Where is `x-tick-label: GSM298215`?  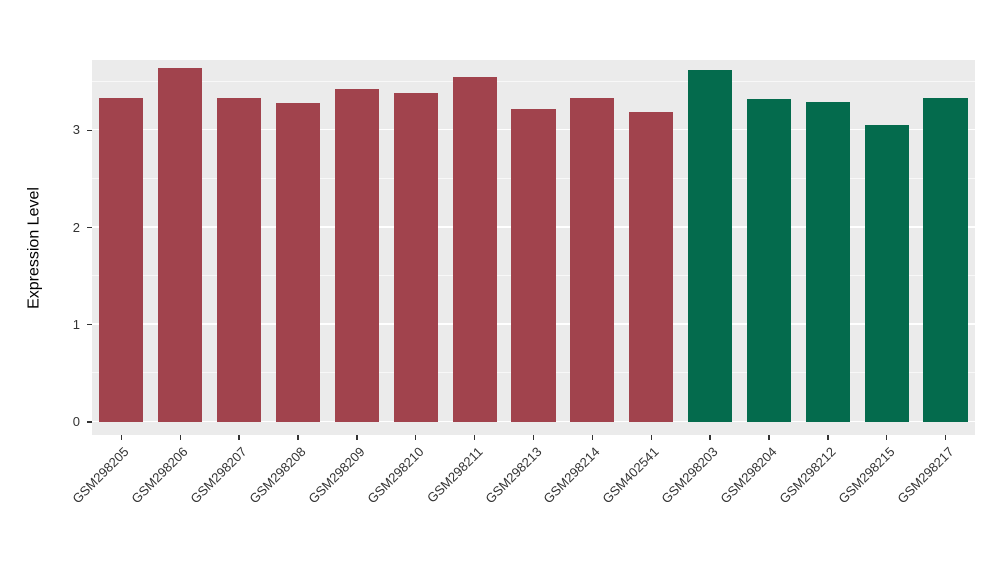 x-tick-label: GSM298215 is located at coordinates (866, 475).